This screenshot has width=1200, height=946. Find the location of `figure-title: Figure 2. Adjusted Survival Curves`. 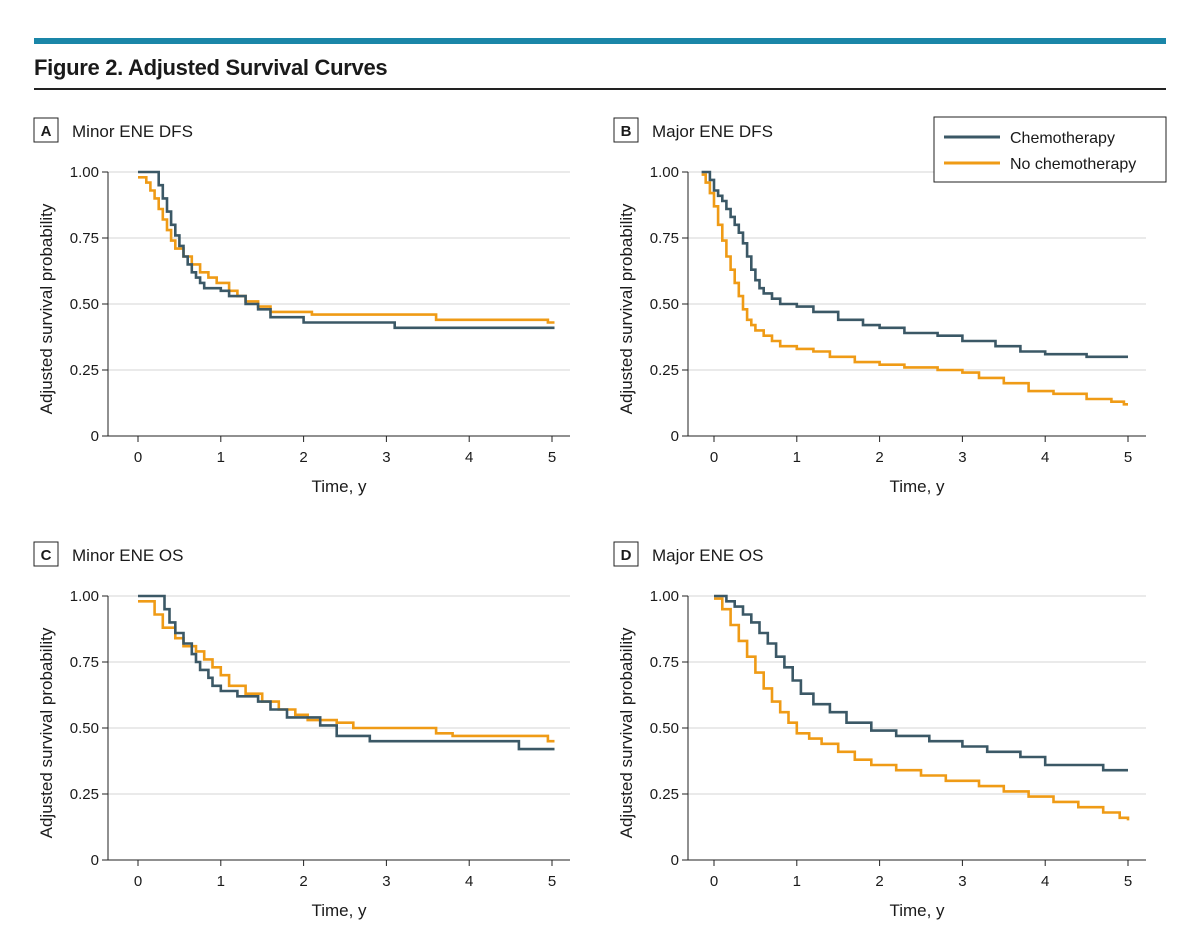

figure-title: Figure 2. Adjusted Survival Curves is located at coordinates (211, 67).